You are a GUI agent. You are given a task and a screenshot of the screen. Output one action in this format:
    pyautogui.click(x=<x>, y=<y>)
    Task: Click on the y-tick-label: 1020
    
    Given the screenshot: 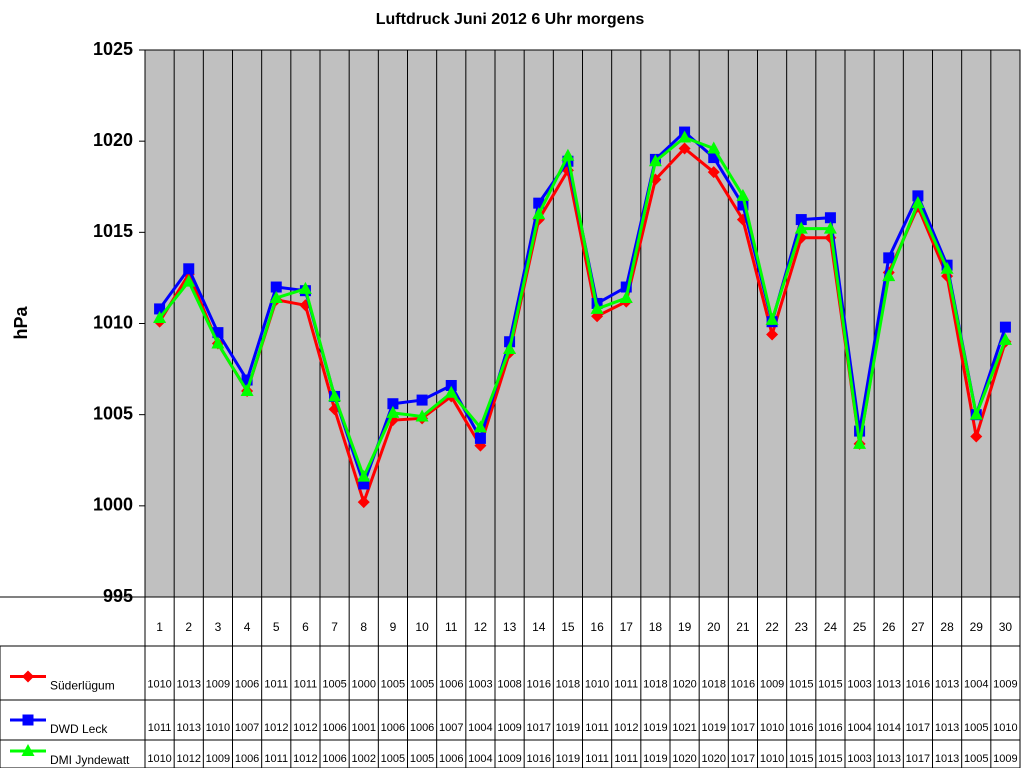 What is the action you would take?
    pyautogui.click(x=113, y=140)
    